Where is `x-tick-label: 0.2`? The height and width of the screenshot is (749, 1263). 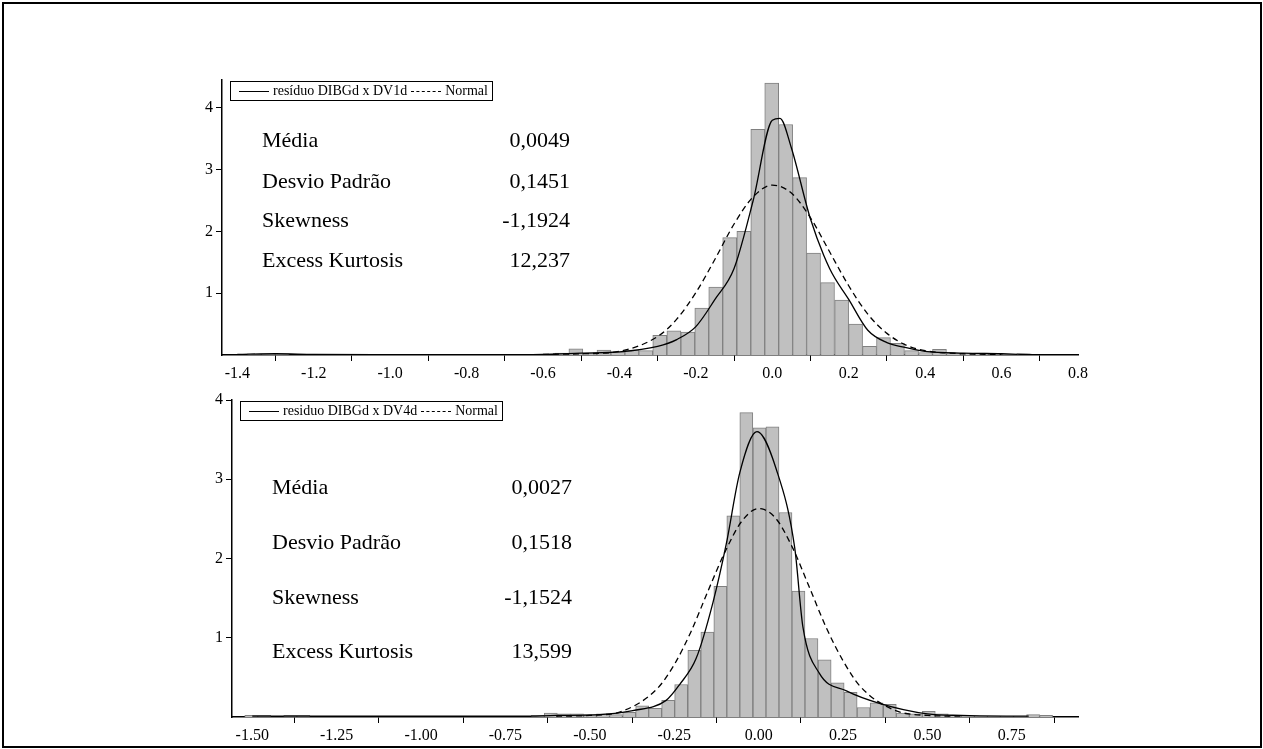
x-tick-label: 0.2 is located at coordinates (848, 372).